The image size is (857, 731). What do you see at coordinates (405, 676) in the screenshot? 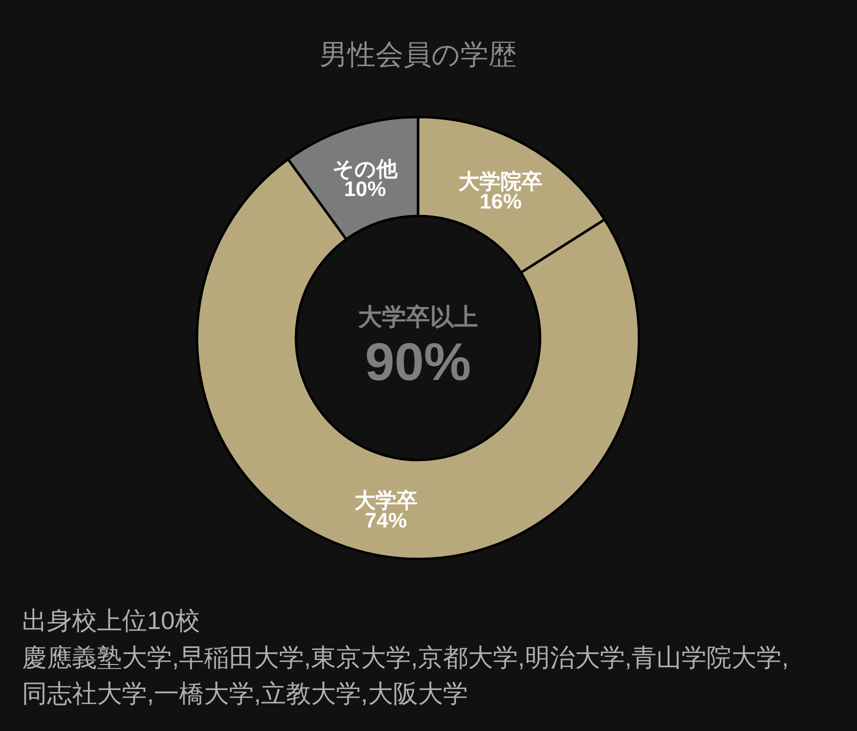
I see `text: 慶應義塾大学,早稲田大学,東京大学,京都大学,明治大学,青山学院大学,同志社大学,一橋大学,立教大学,大阪大学` at bounding box center [405, 676].